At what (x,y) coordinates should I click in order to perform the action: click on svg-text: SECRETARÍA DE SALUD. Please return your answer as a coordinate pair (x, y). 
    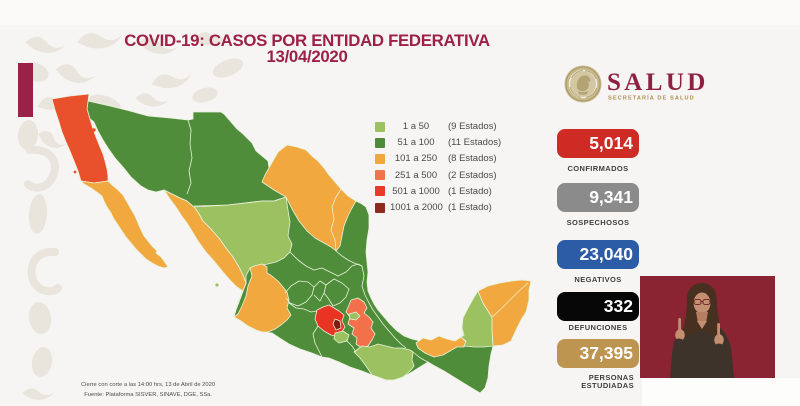
    Looking at the image, I should click on (651, 98).